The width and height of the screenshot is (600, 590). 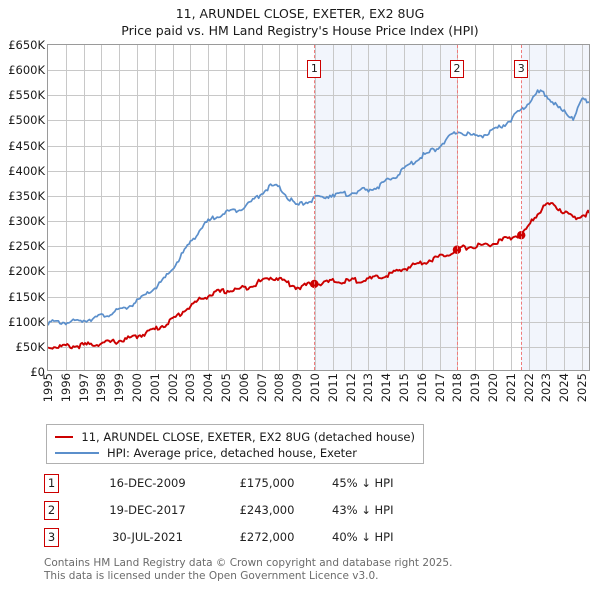 What do you see at coordinates (267, 510) in the screenshot?
I see `transaction-price: £243,000` at bounding box center [267, 510].